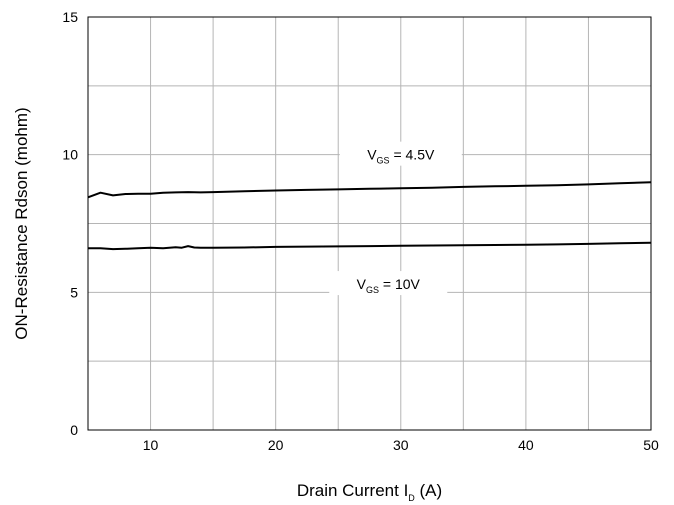 The image size is (674, 505). Describe the element at coordinates (401, 445) in the screenshot. I see `x-tick-label: 30` at that location.